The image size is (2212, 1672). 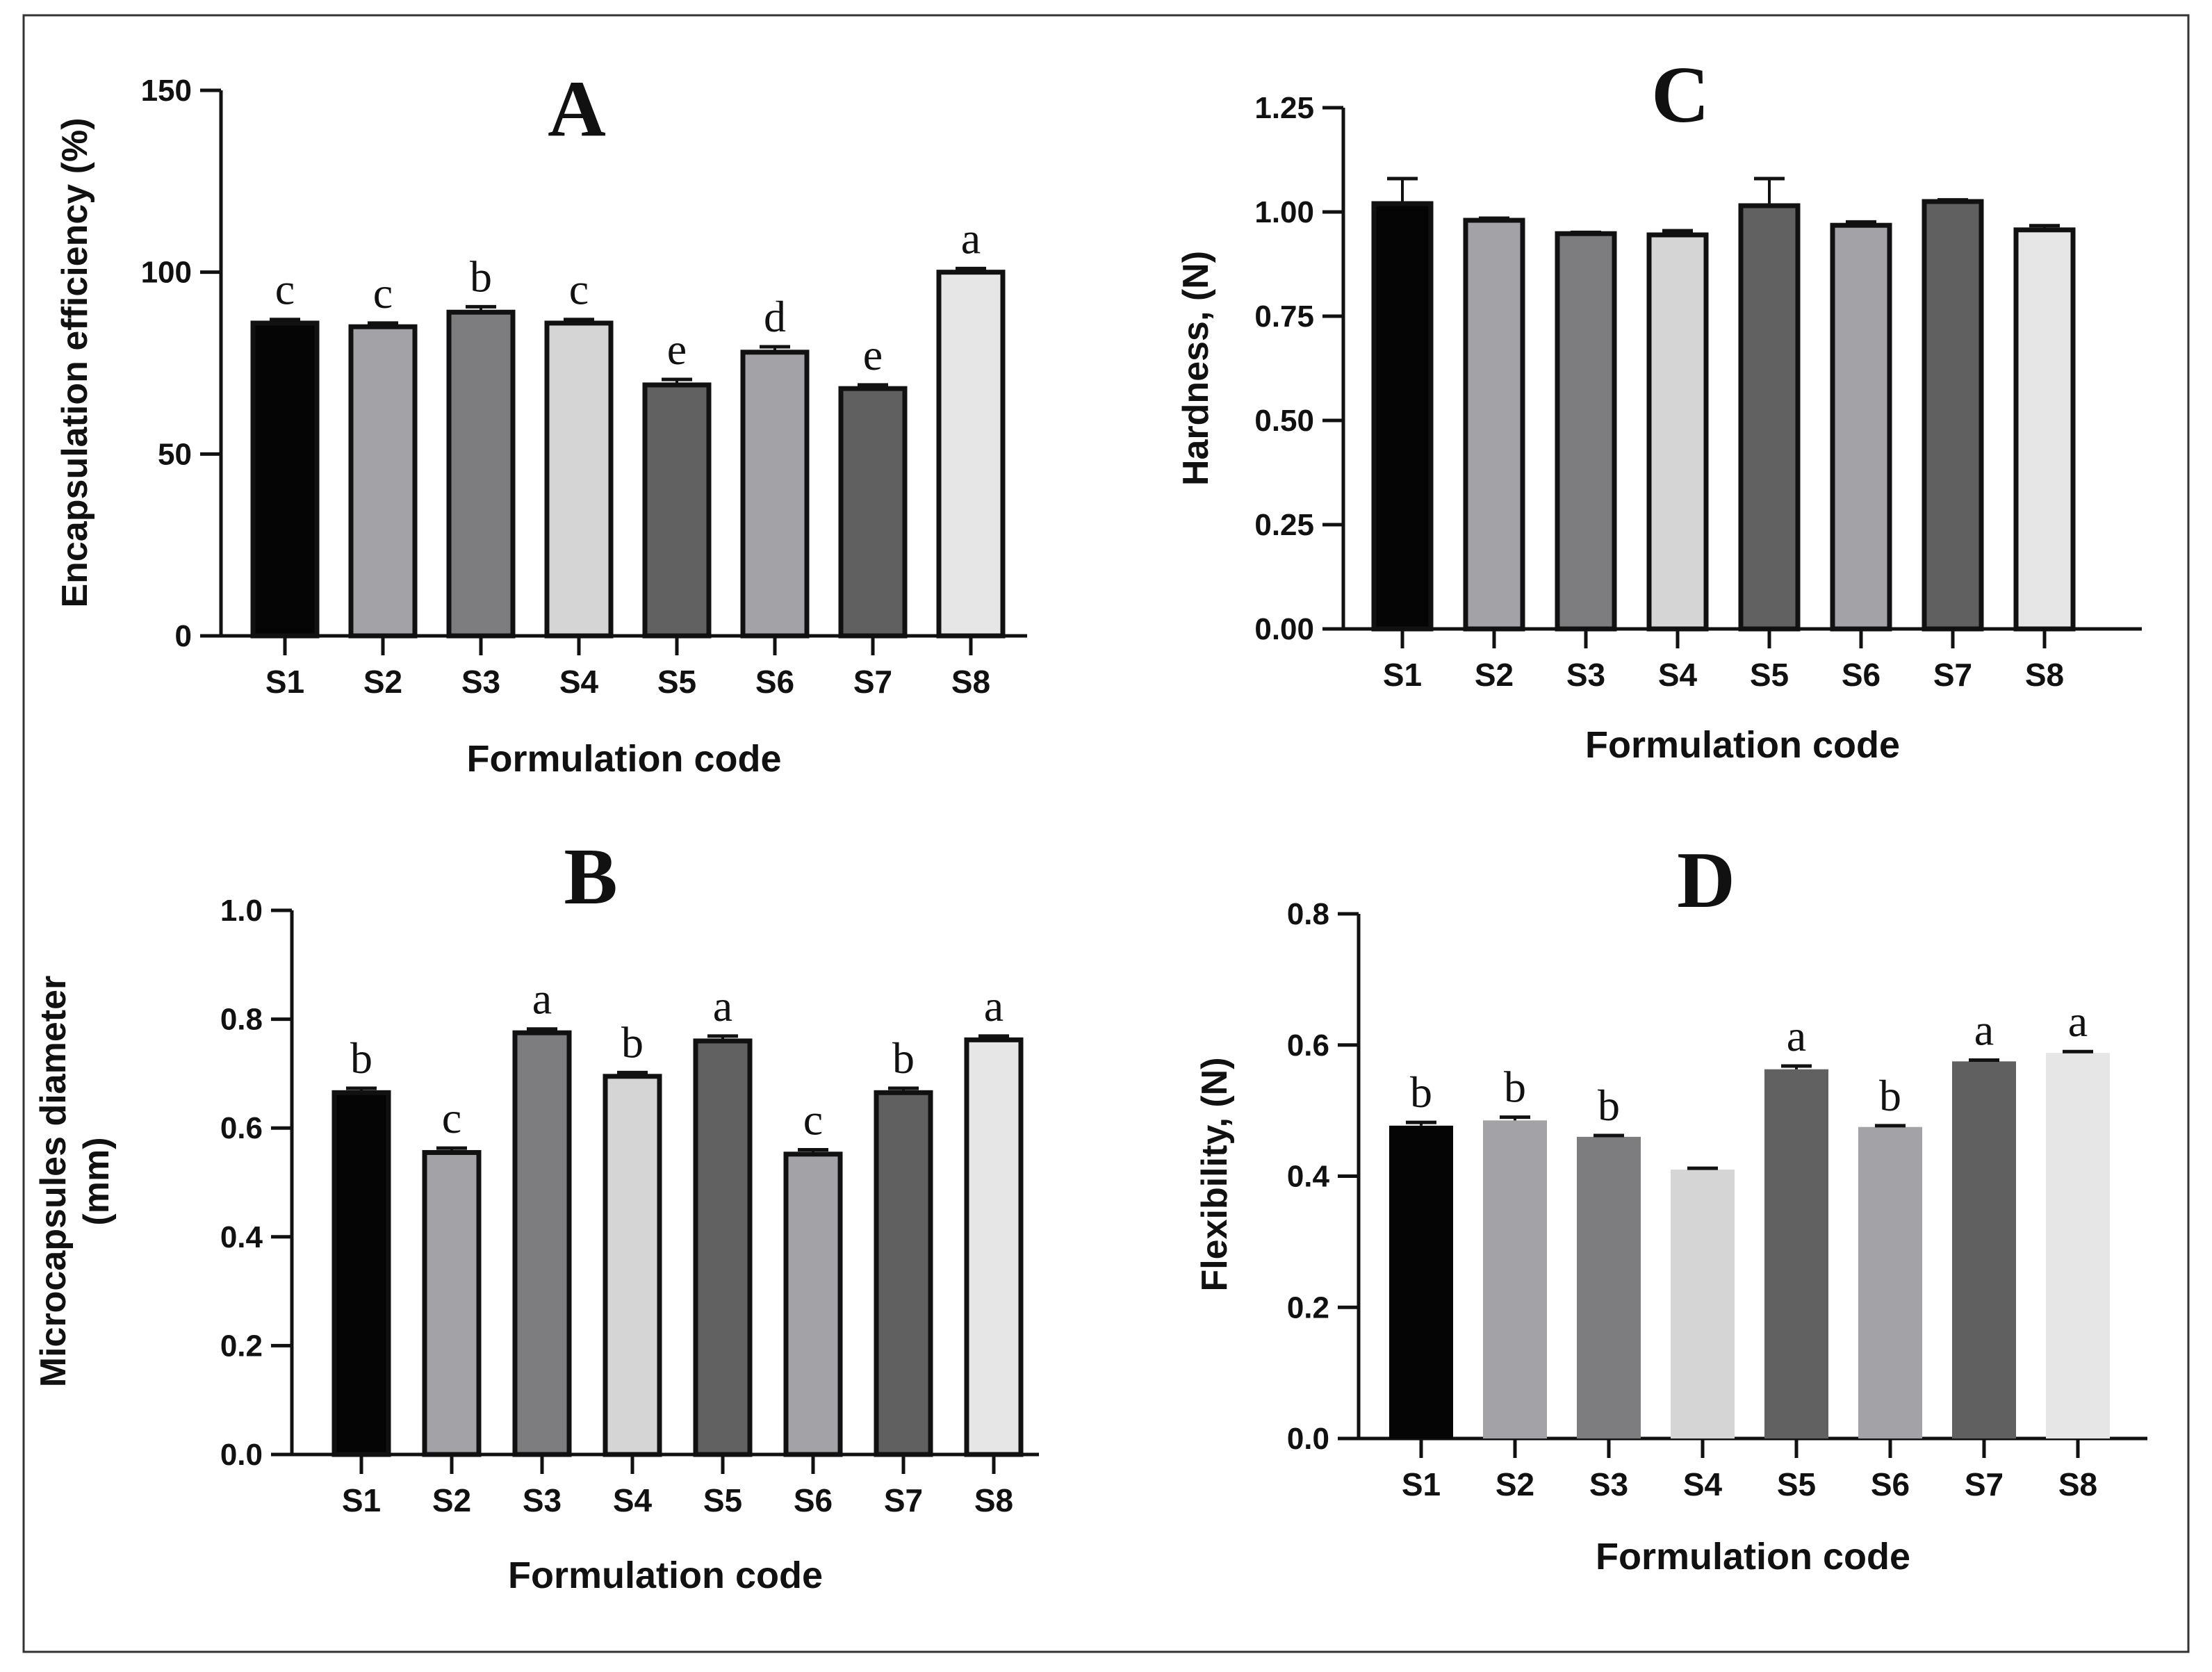 What do you see at coordinates (1284, 108) in the screenshot?
I see `y-tick-label: 1.25` at bounding box center [1284, 108].